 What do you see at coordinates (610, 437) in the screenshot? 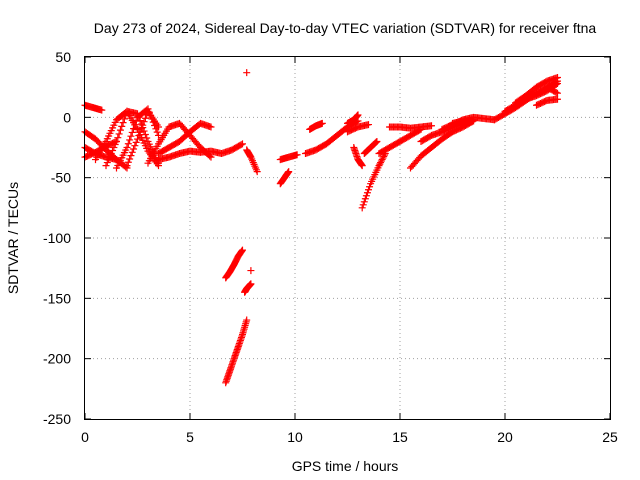
I see `x-tick-label: 25` at bounding box center [610, 437].